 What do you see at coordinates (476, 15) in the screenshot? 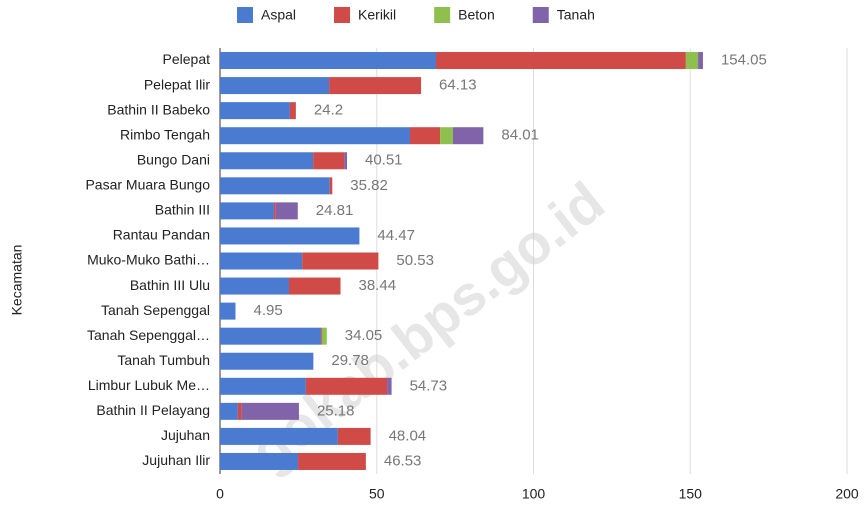
I see `legend-label: Beton` at bounding box center [476, 15].